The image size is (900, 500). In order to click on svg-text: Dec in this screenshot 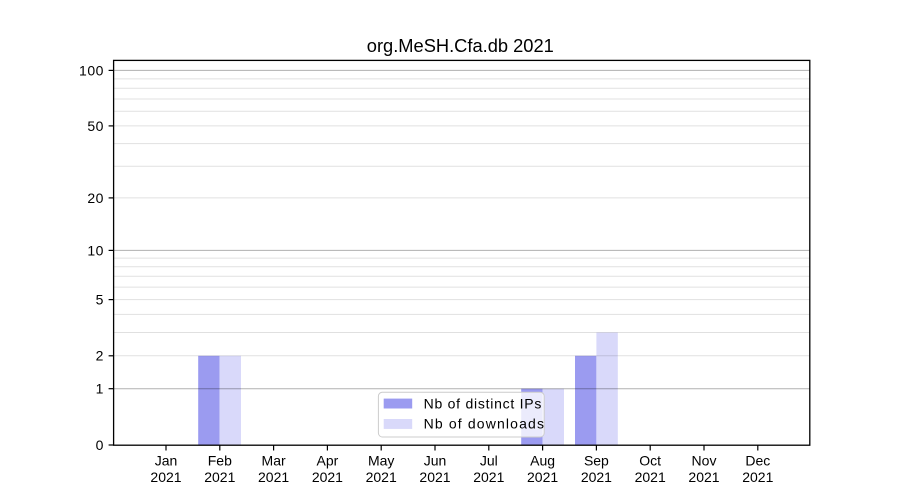, I will do `click(757, 461)`.